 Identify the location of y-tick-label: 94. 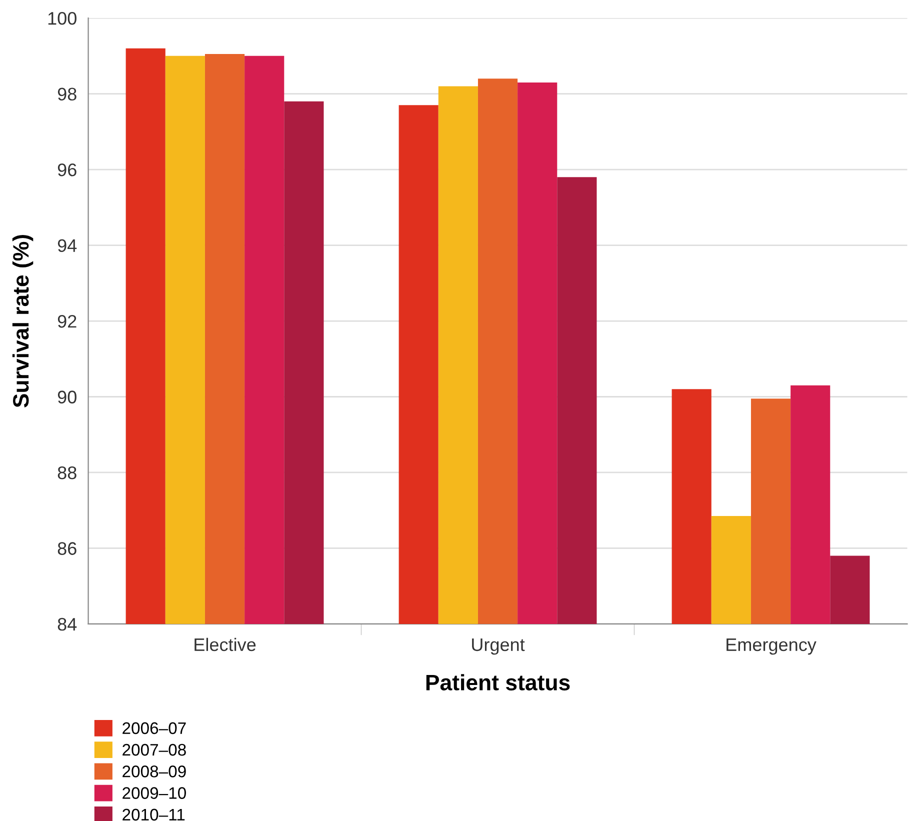
(67, 245).